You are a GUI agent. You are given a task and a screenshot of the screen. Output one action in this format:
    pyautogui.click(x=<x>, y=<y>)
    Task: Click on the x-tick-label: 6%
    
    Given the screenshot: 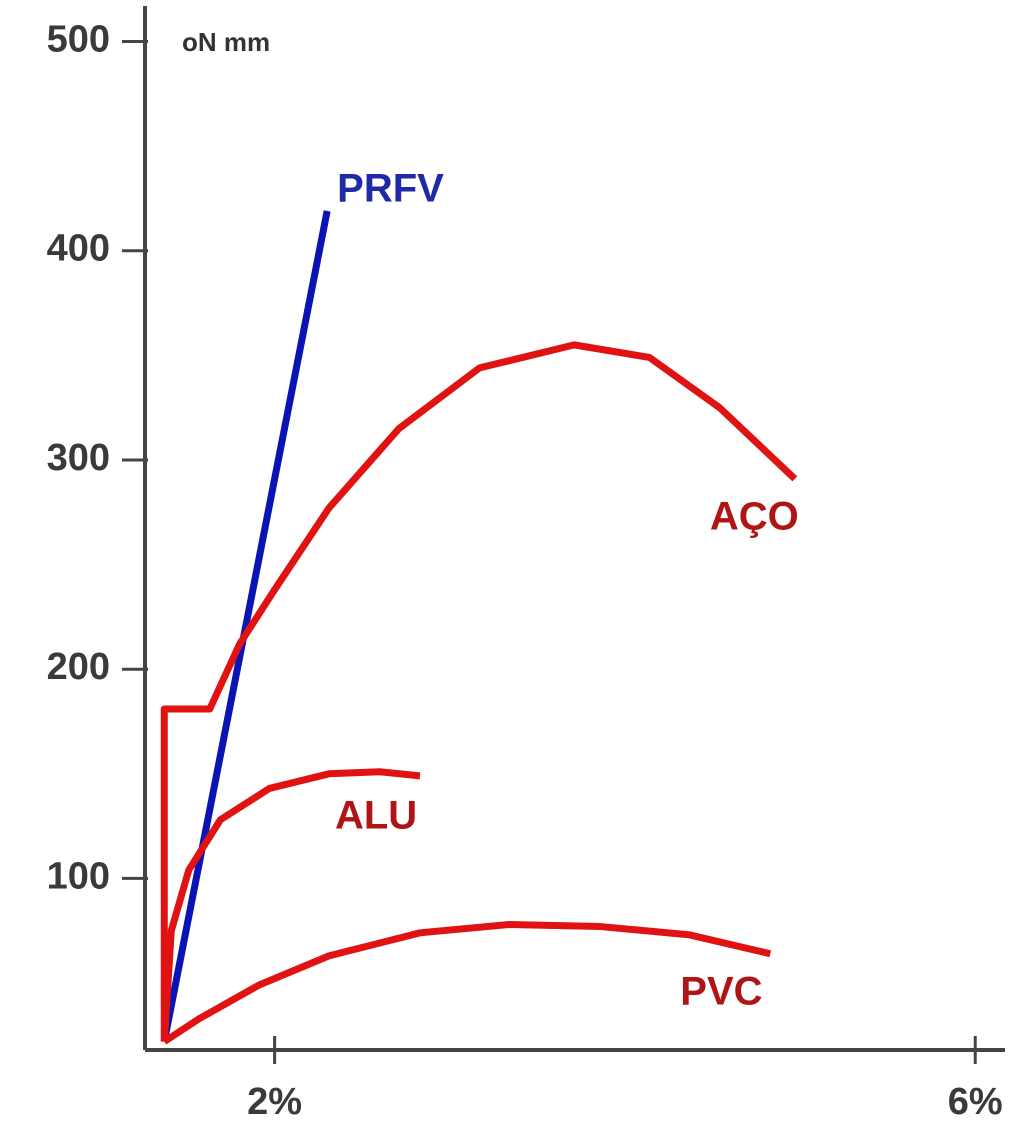 What is the action you would take?
    pyautogui.click(x=975, y=1102)
    